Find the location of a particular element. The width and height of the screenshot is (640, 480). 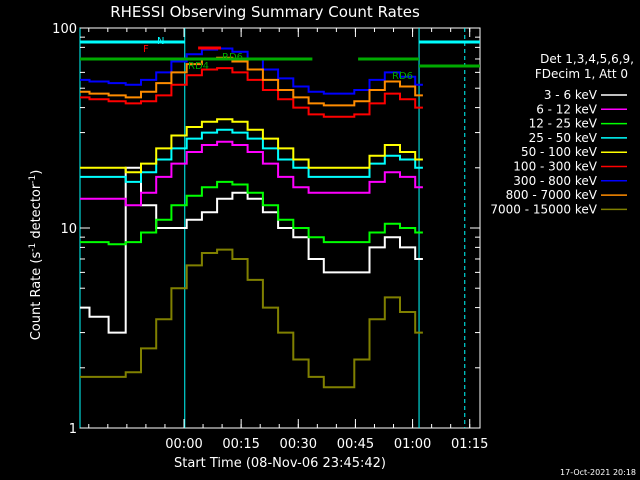

legend-label: 12 - 25 keV is located at coordinates (563, 124).